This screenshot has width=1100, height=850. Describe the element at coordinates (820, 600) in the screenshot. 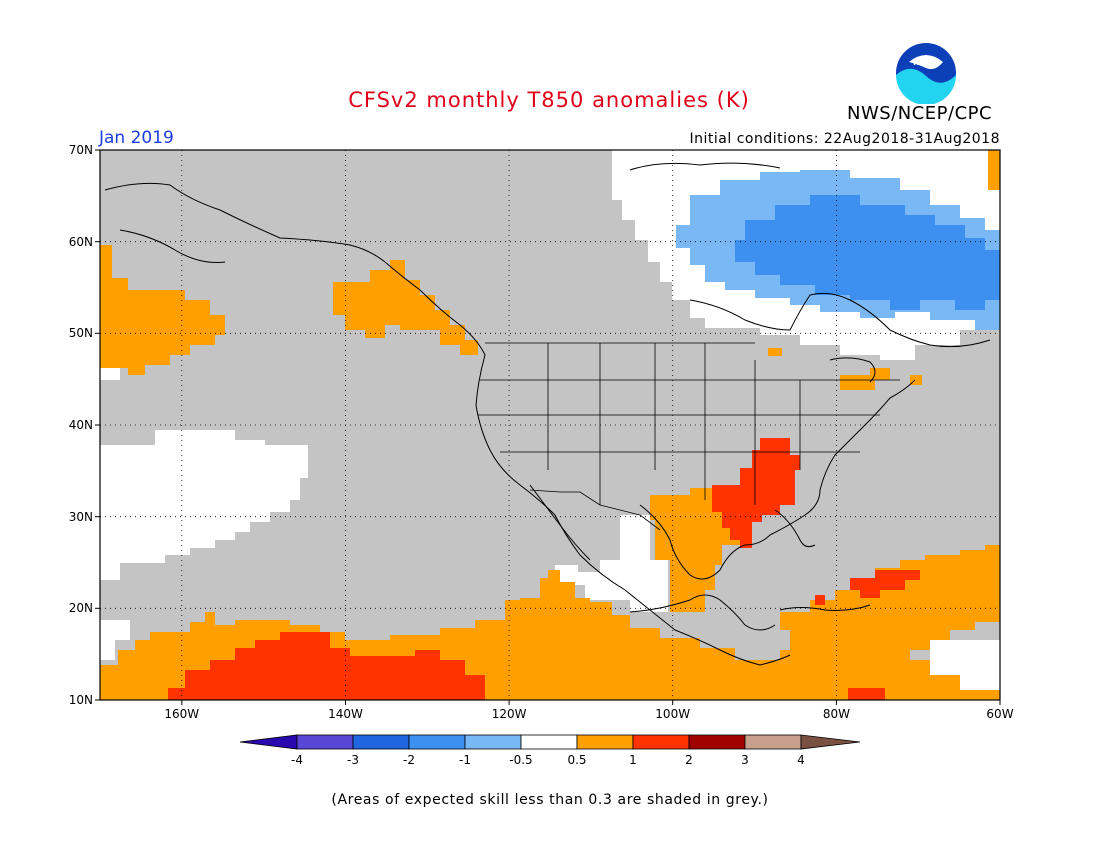

I see `strong-warm-dot` at that location.